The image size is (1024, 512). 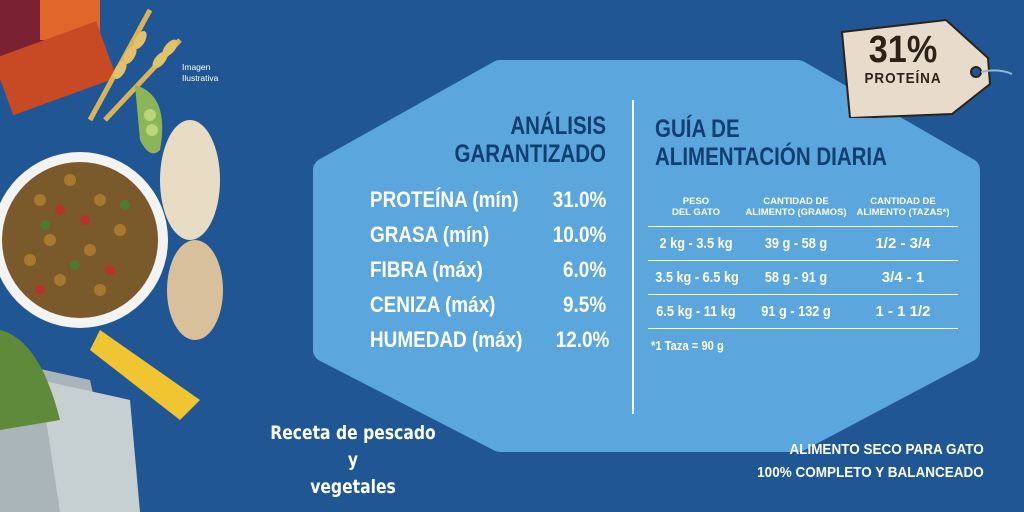 I want to click on cell-grams: 39 g - 58 g, so click(x=796, y=243).